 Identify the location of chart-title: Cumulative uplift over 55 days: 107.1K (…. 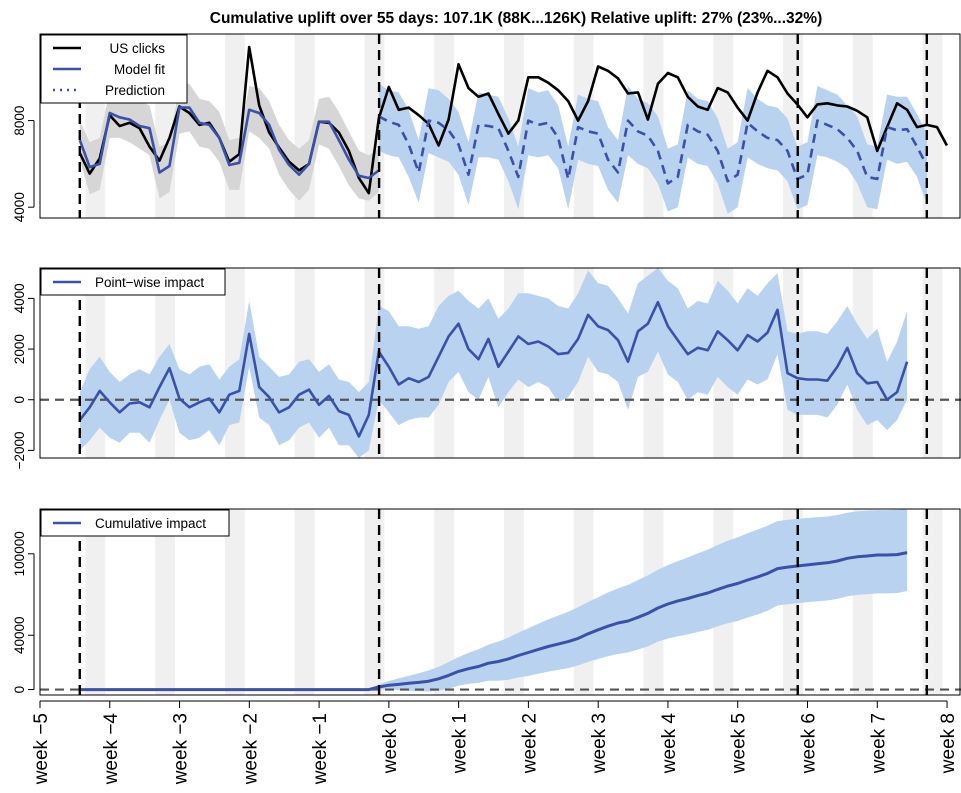
(516, 18).